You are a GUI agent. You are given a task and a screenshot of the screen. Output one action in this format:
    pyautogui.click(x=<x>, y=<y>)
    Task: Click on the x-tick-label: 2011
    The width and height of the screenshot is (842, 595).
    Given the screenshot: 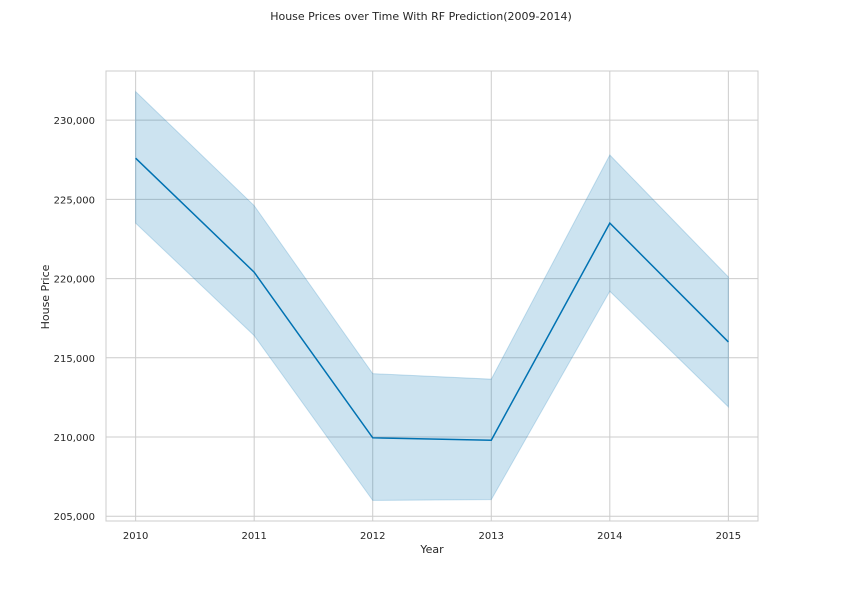 What is the action you would take?
    pyautogui.click(x=253, y=536)
    